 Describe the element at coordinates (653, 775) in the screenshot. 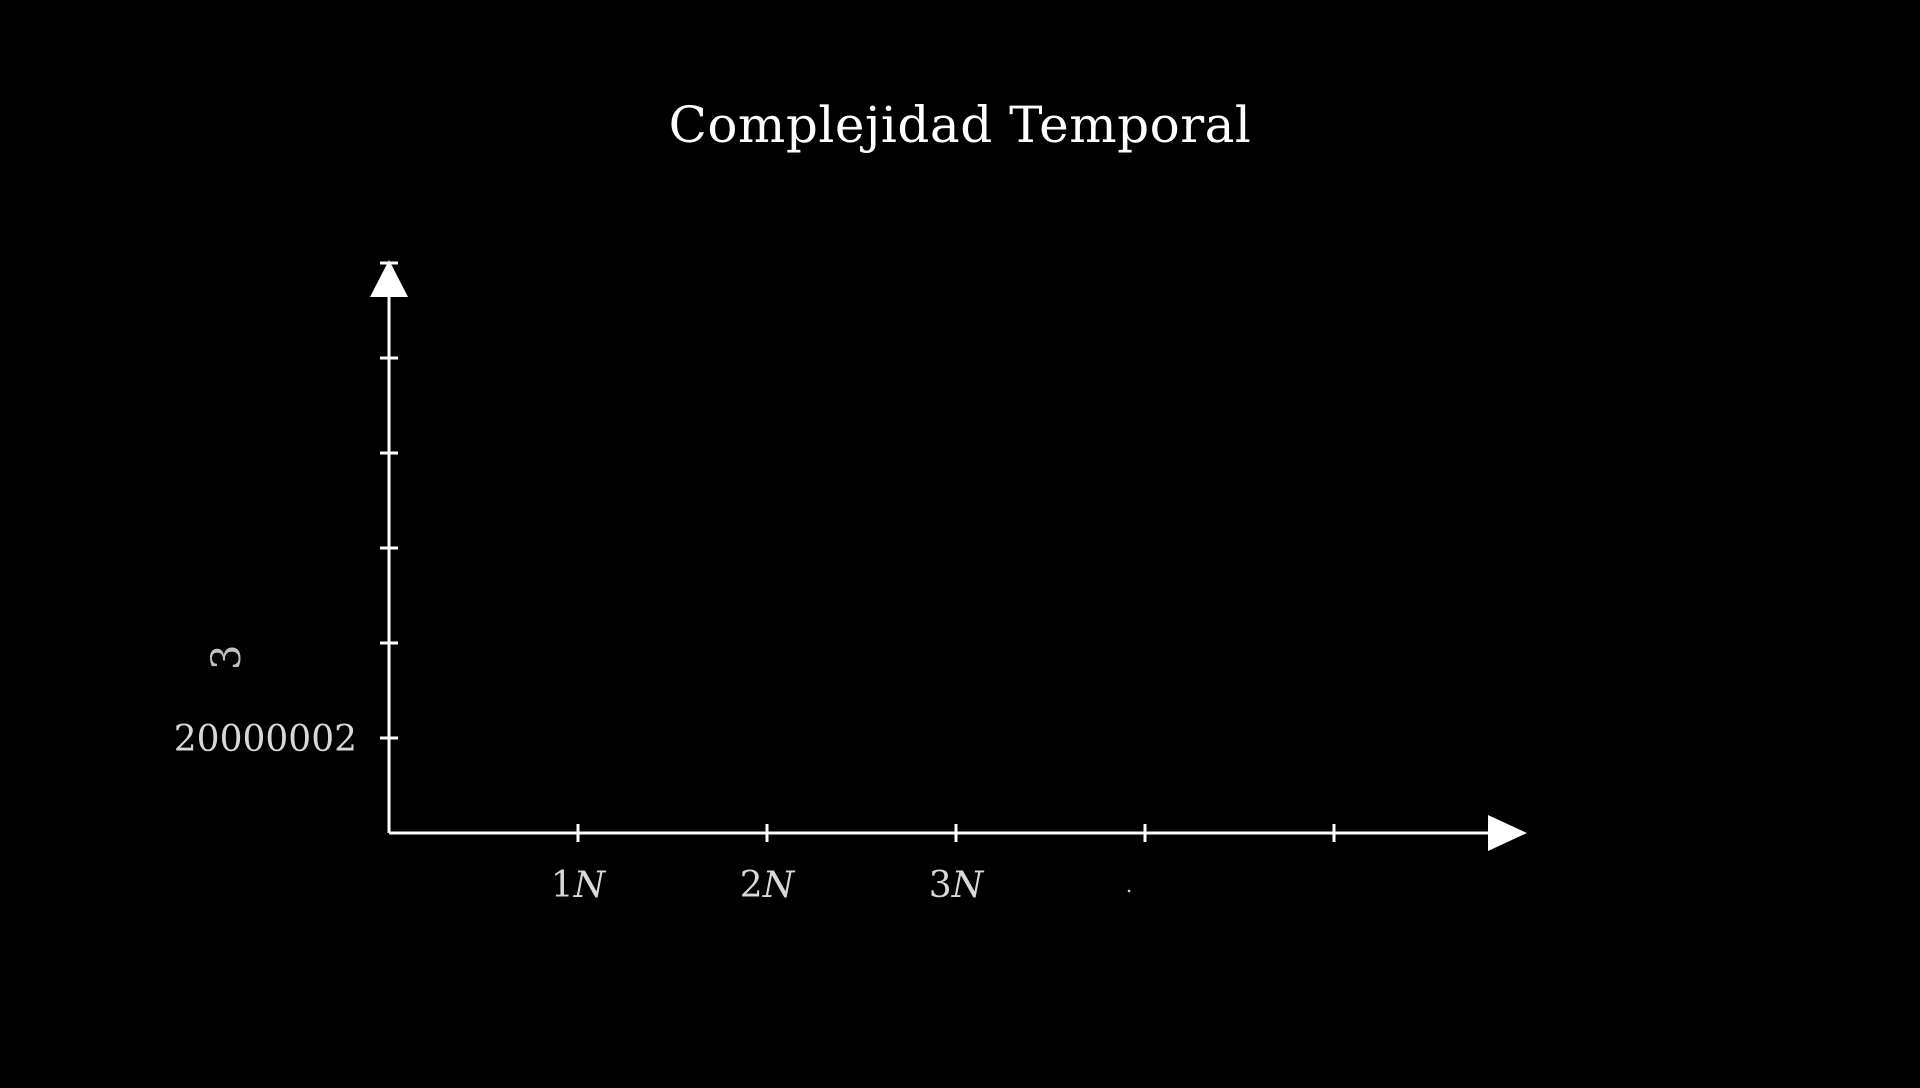

I see `tick-labels-group: 1N 2N 3N . 20000002 3` at that location.